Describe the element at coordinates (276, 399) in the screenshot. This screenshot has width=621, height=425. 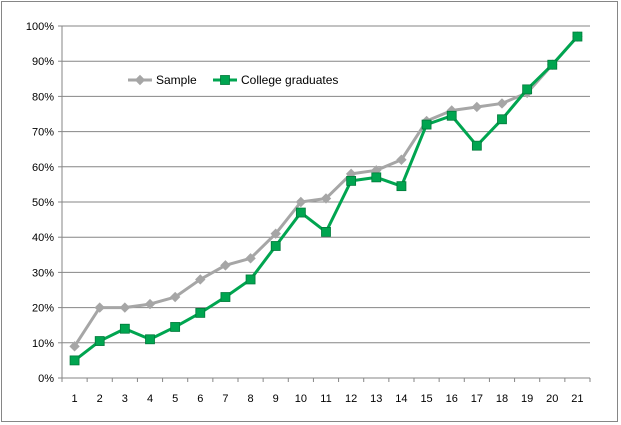
I see `x-tick-label: 9` at that location.